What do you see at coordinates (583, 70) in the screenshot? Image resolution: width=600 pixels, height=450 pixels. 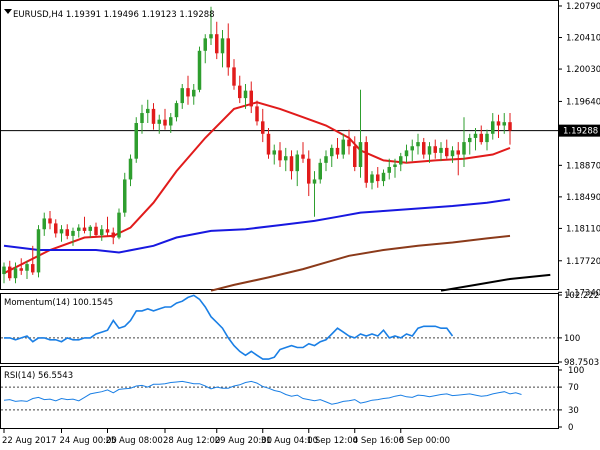 I see `price-tick-label: 1.20030` at bounding box center [583, 70].